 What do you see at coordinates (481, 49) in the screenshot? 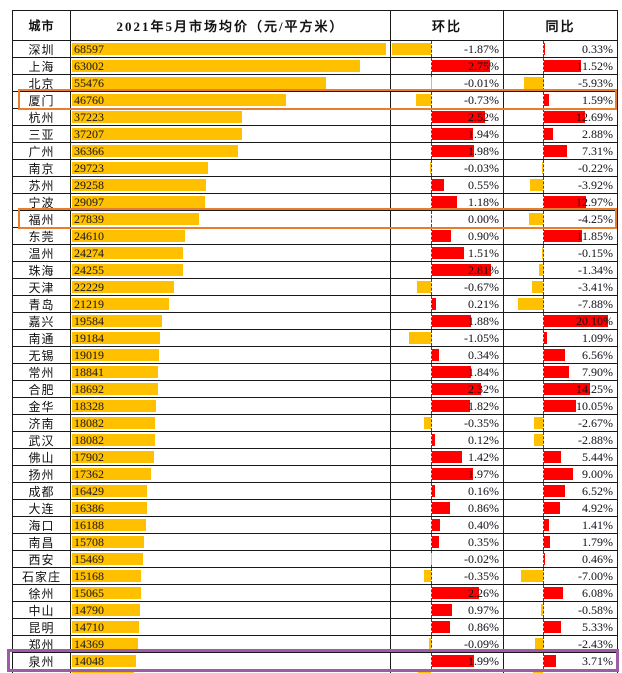
I see `mom-value: -1.87%` at bounding box center [481, 49].